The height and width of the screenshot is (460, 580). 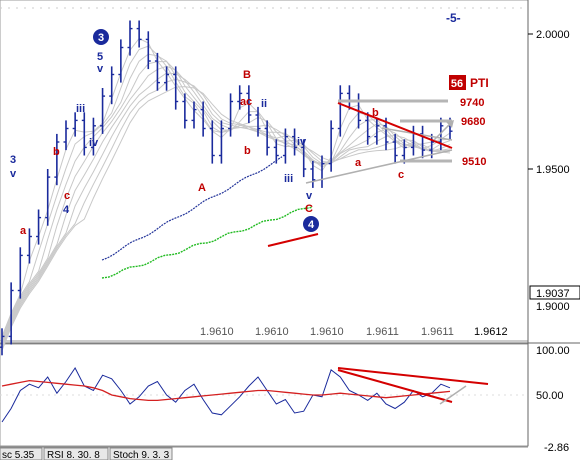 I want to click on svg-text: 56, so click(x=457, y=84).